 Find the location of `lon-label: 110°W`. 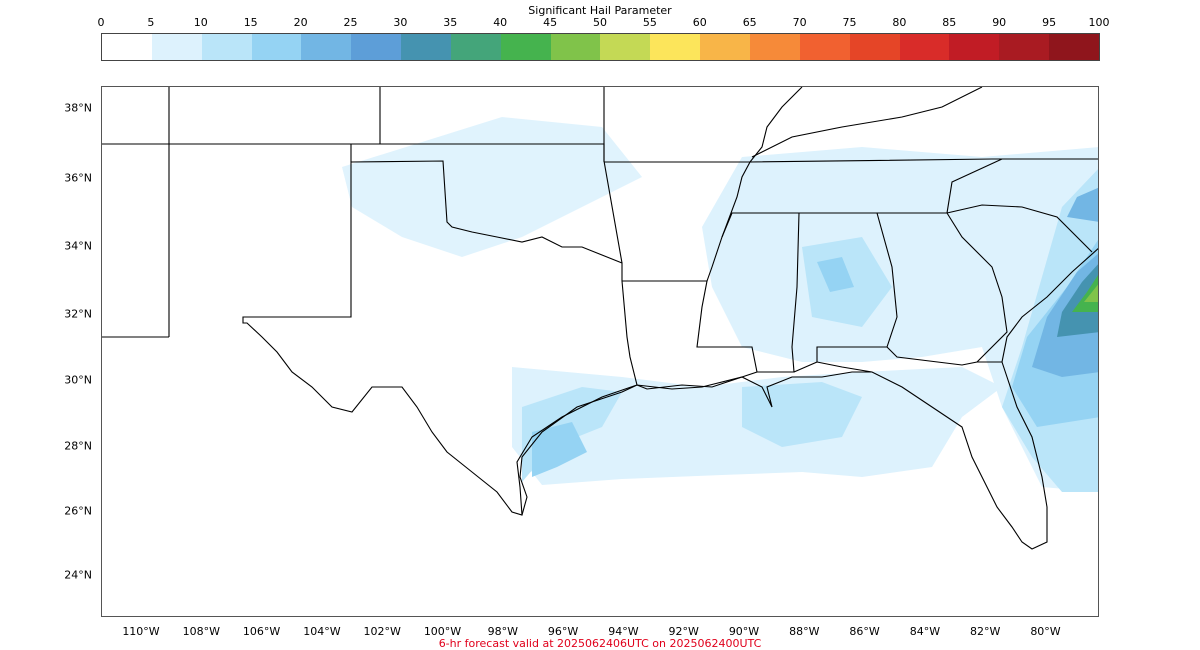

lon-label: 110°W is located at coordinates (141, 631).